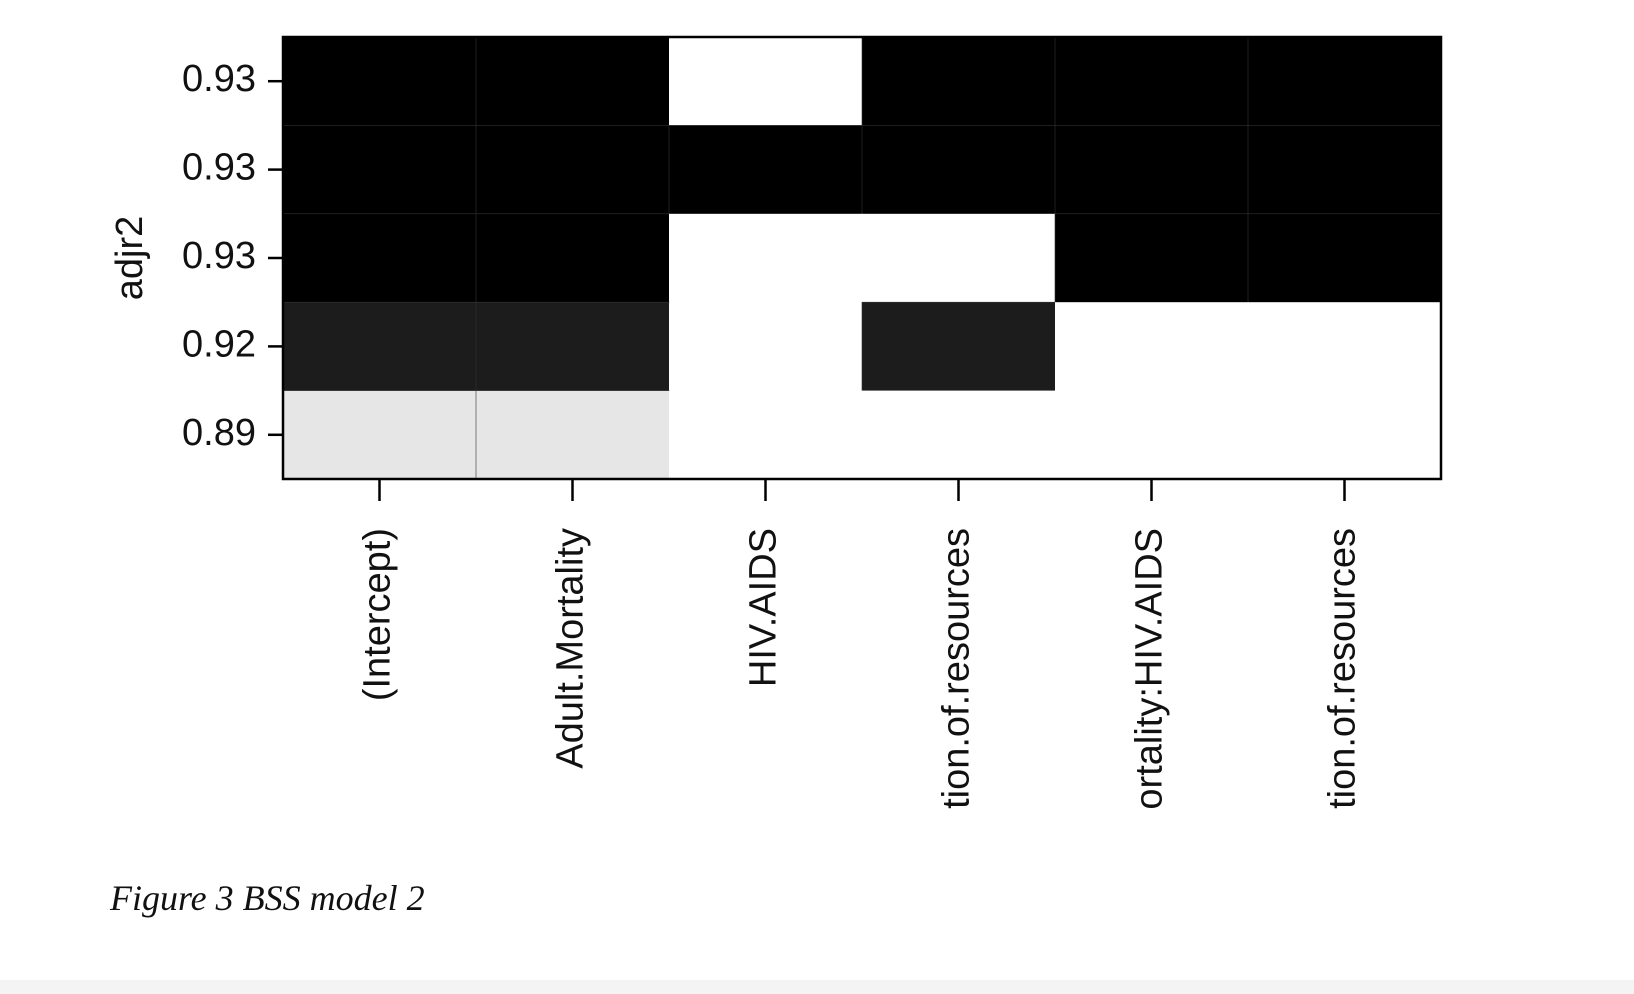 Image resolution: width=1634 pixels, height=994 pixels. Describe the element at coordinates (219, 433) in the screenshot. I see `y-tick-label: 0.89` at that location.